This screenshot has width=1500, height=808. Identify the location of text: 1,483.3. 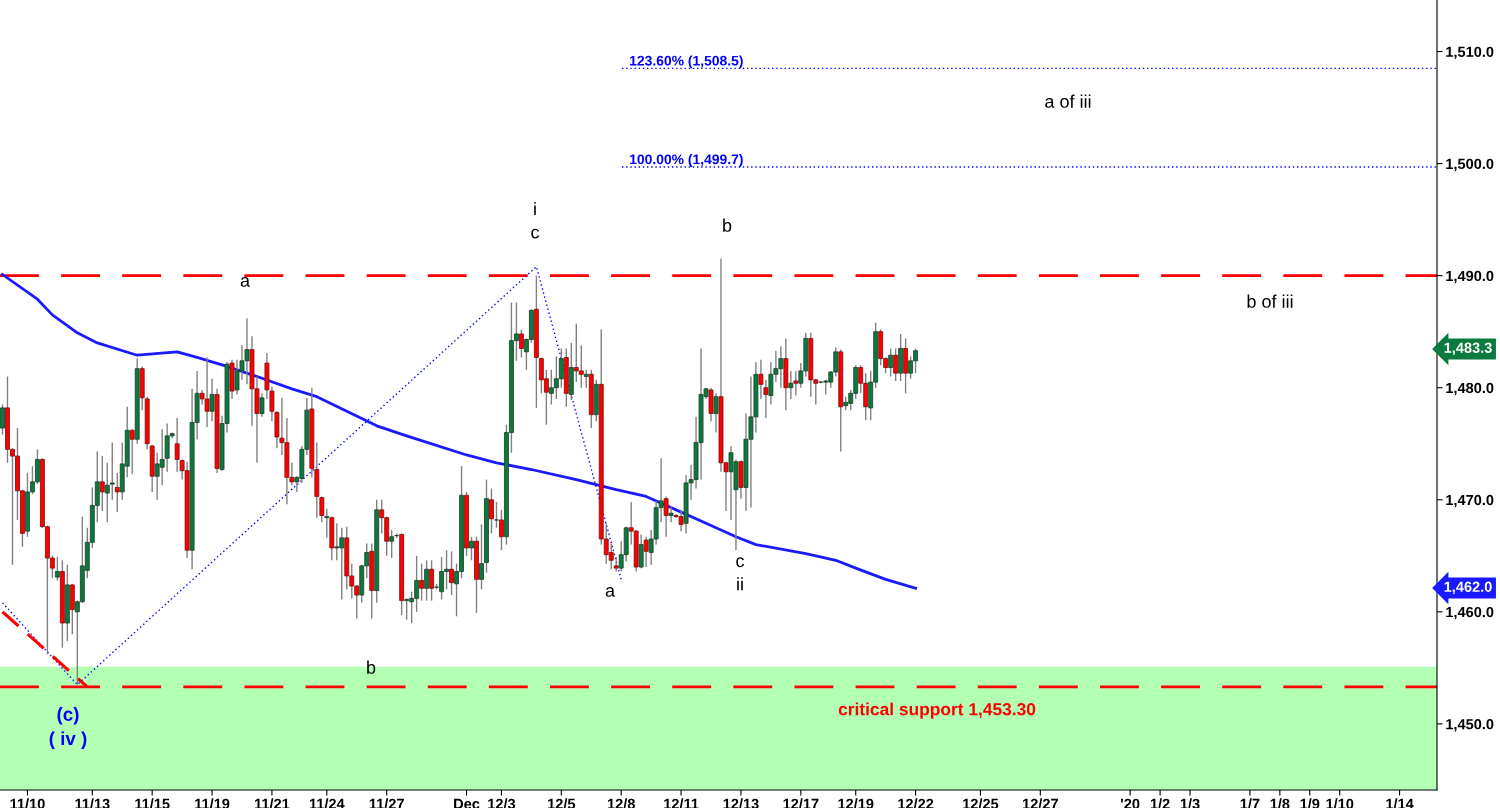
(1468, 349).